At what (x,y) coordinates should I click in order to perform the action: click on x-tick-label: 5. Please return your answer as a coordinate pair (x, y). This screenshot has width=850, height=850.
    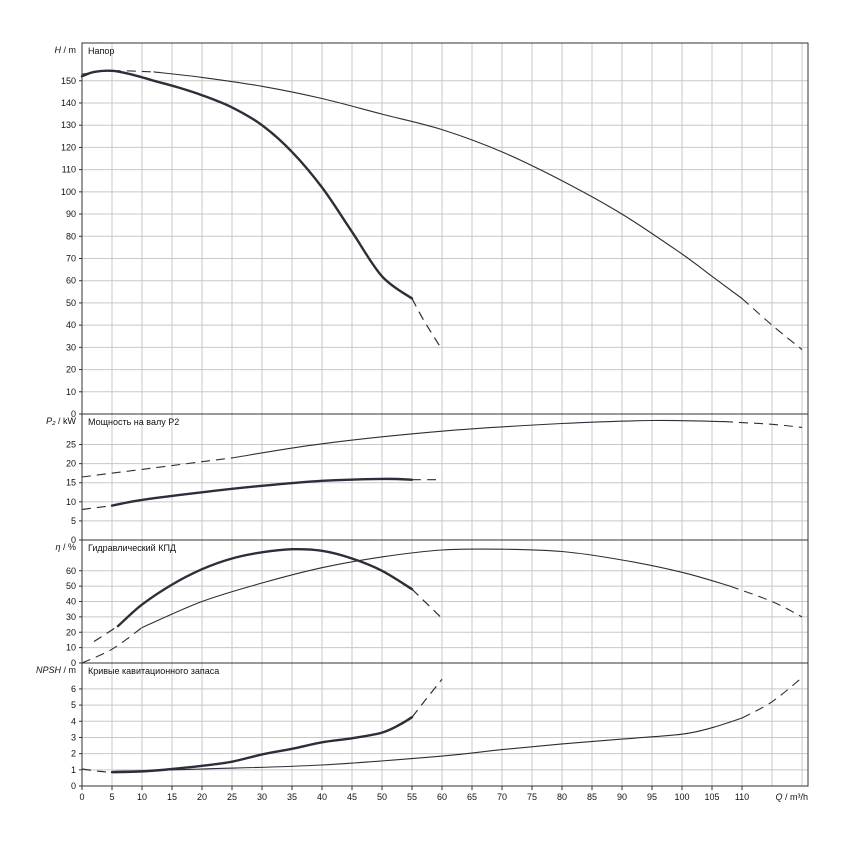
    Looking at the image, I should click on (111, 797).